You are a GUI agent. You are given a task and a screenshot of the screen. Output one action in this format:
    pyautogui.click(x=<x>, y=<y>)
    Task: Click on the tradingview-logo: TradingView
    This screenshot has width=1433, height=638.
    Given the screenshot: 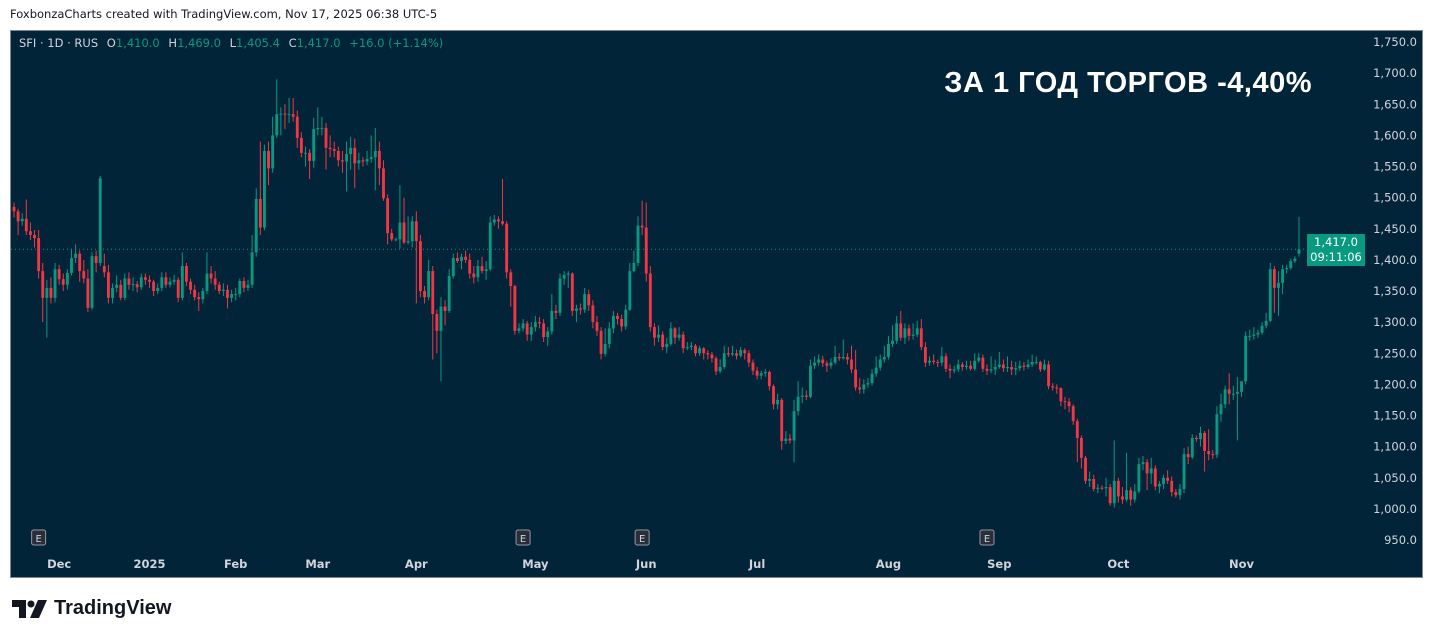 What is the action you would take?
    pyautogui.click(x=91, y=608)
    